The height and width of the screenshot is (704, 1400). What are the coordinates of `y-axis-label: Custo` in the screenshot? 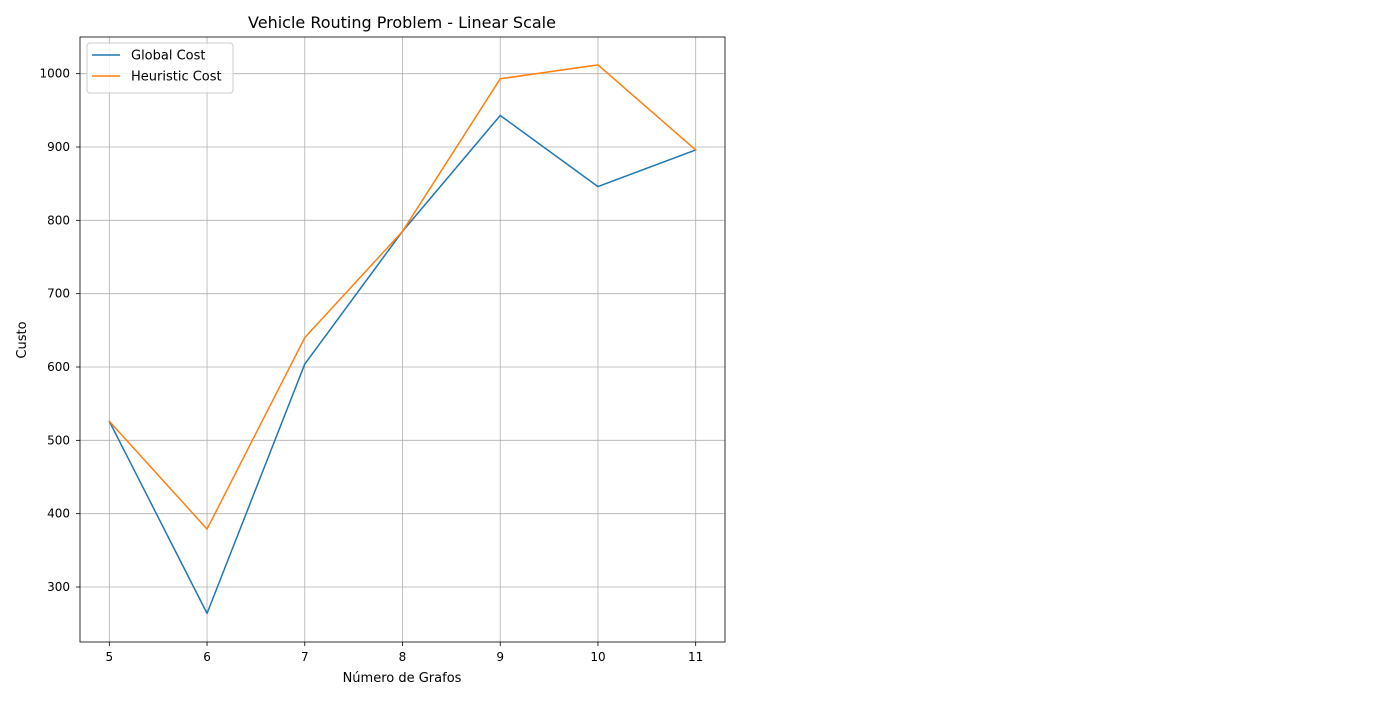 It's located at (22, 339).